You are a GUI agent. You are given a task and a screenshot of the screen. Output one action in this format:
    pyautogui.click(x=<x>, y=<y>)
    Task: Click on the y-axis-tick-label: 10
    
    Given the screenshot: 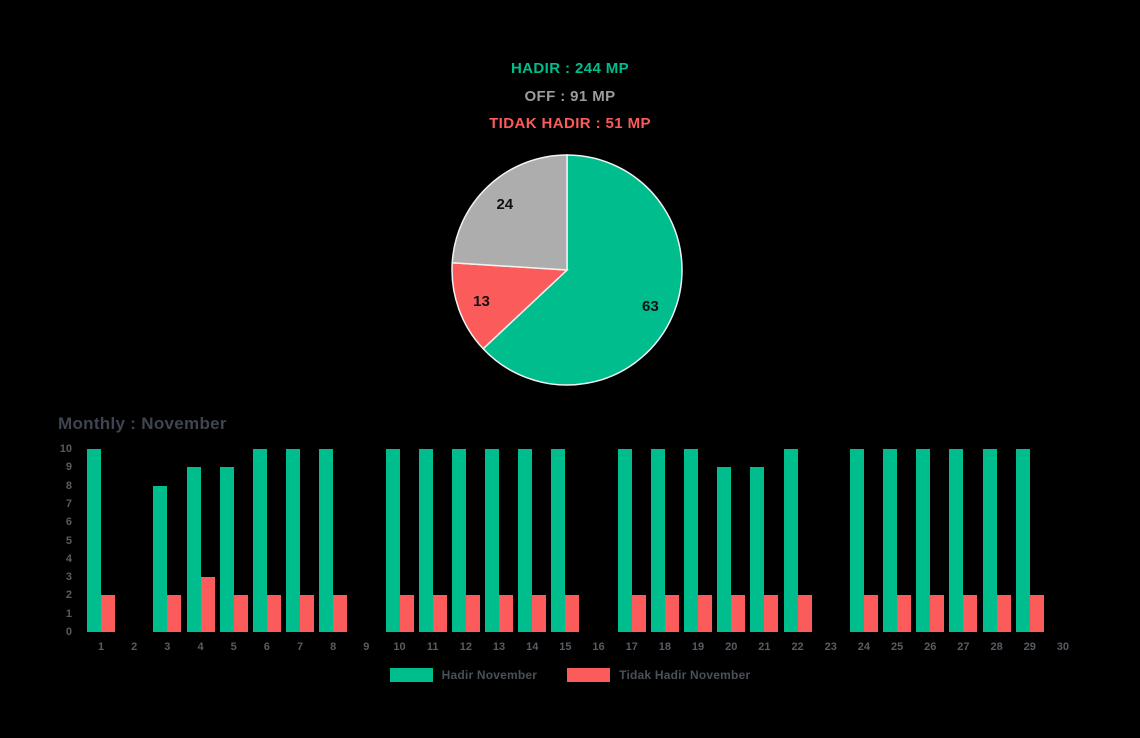 What is the action you would take?
    pyautogui.click(x=65, y=449)
    